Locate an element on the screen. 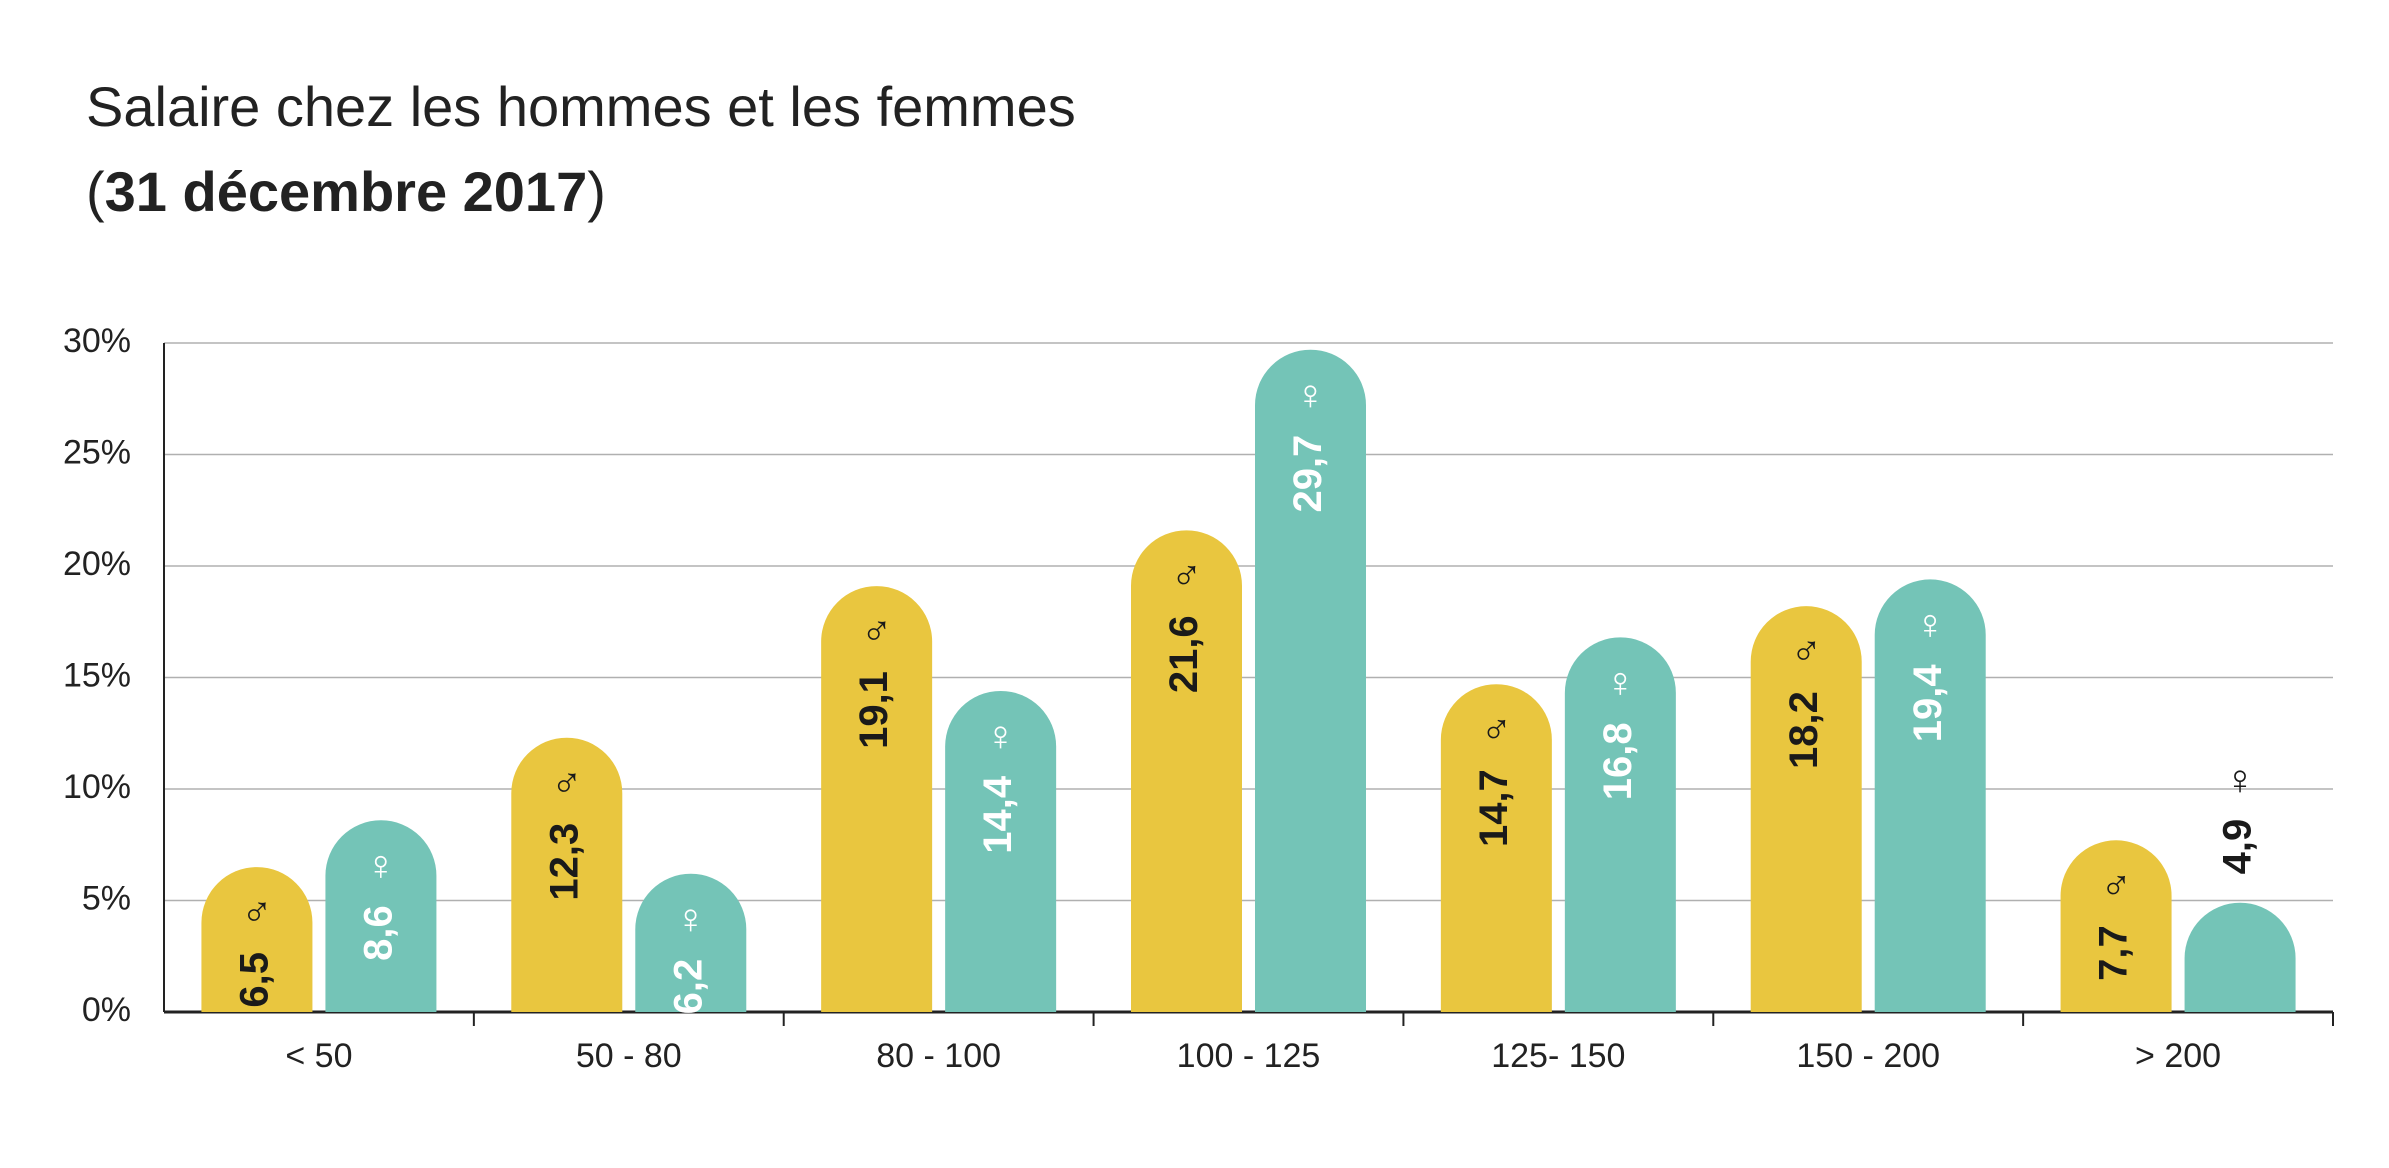 This screenshot has height=1168, width=2389. chart-subtitle: (31 décembre 2017) is located at coordinates (346, 191).